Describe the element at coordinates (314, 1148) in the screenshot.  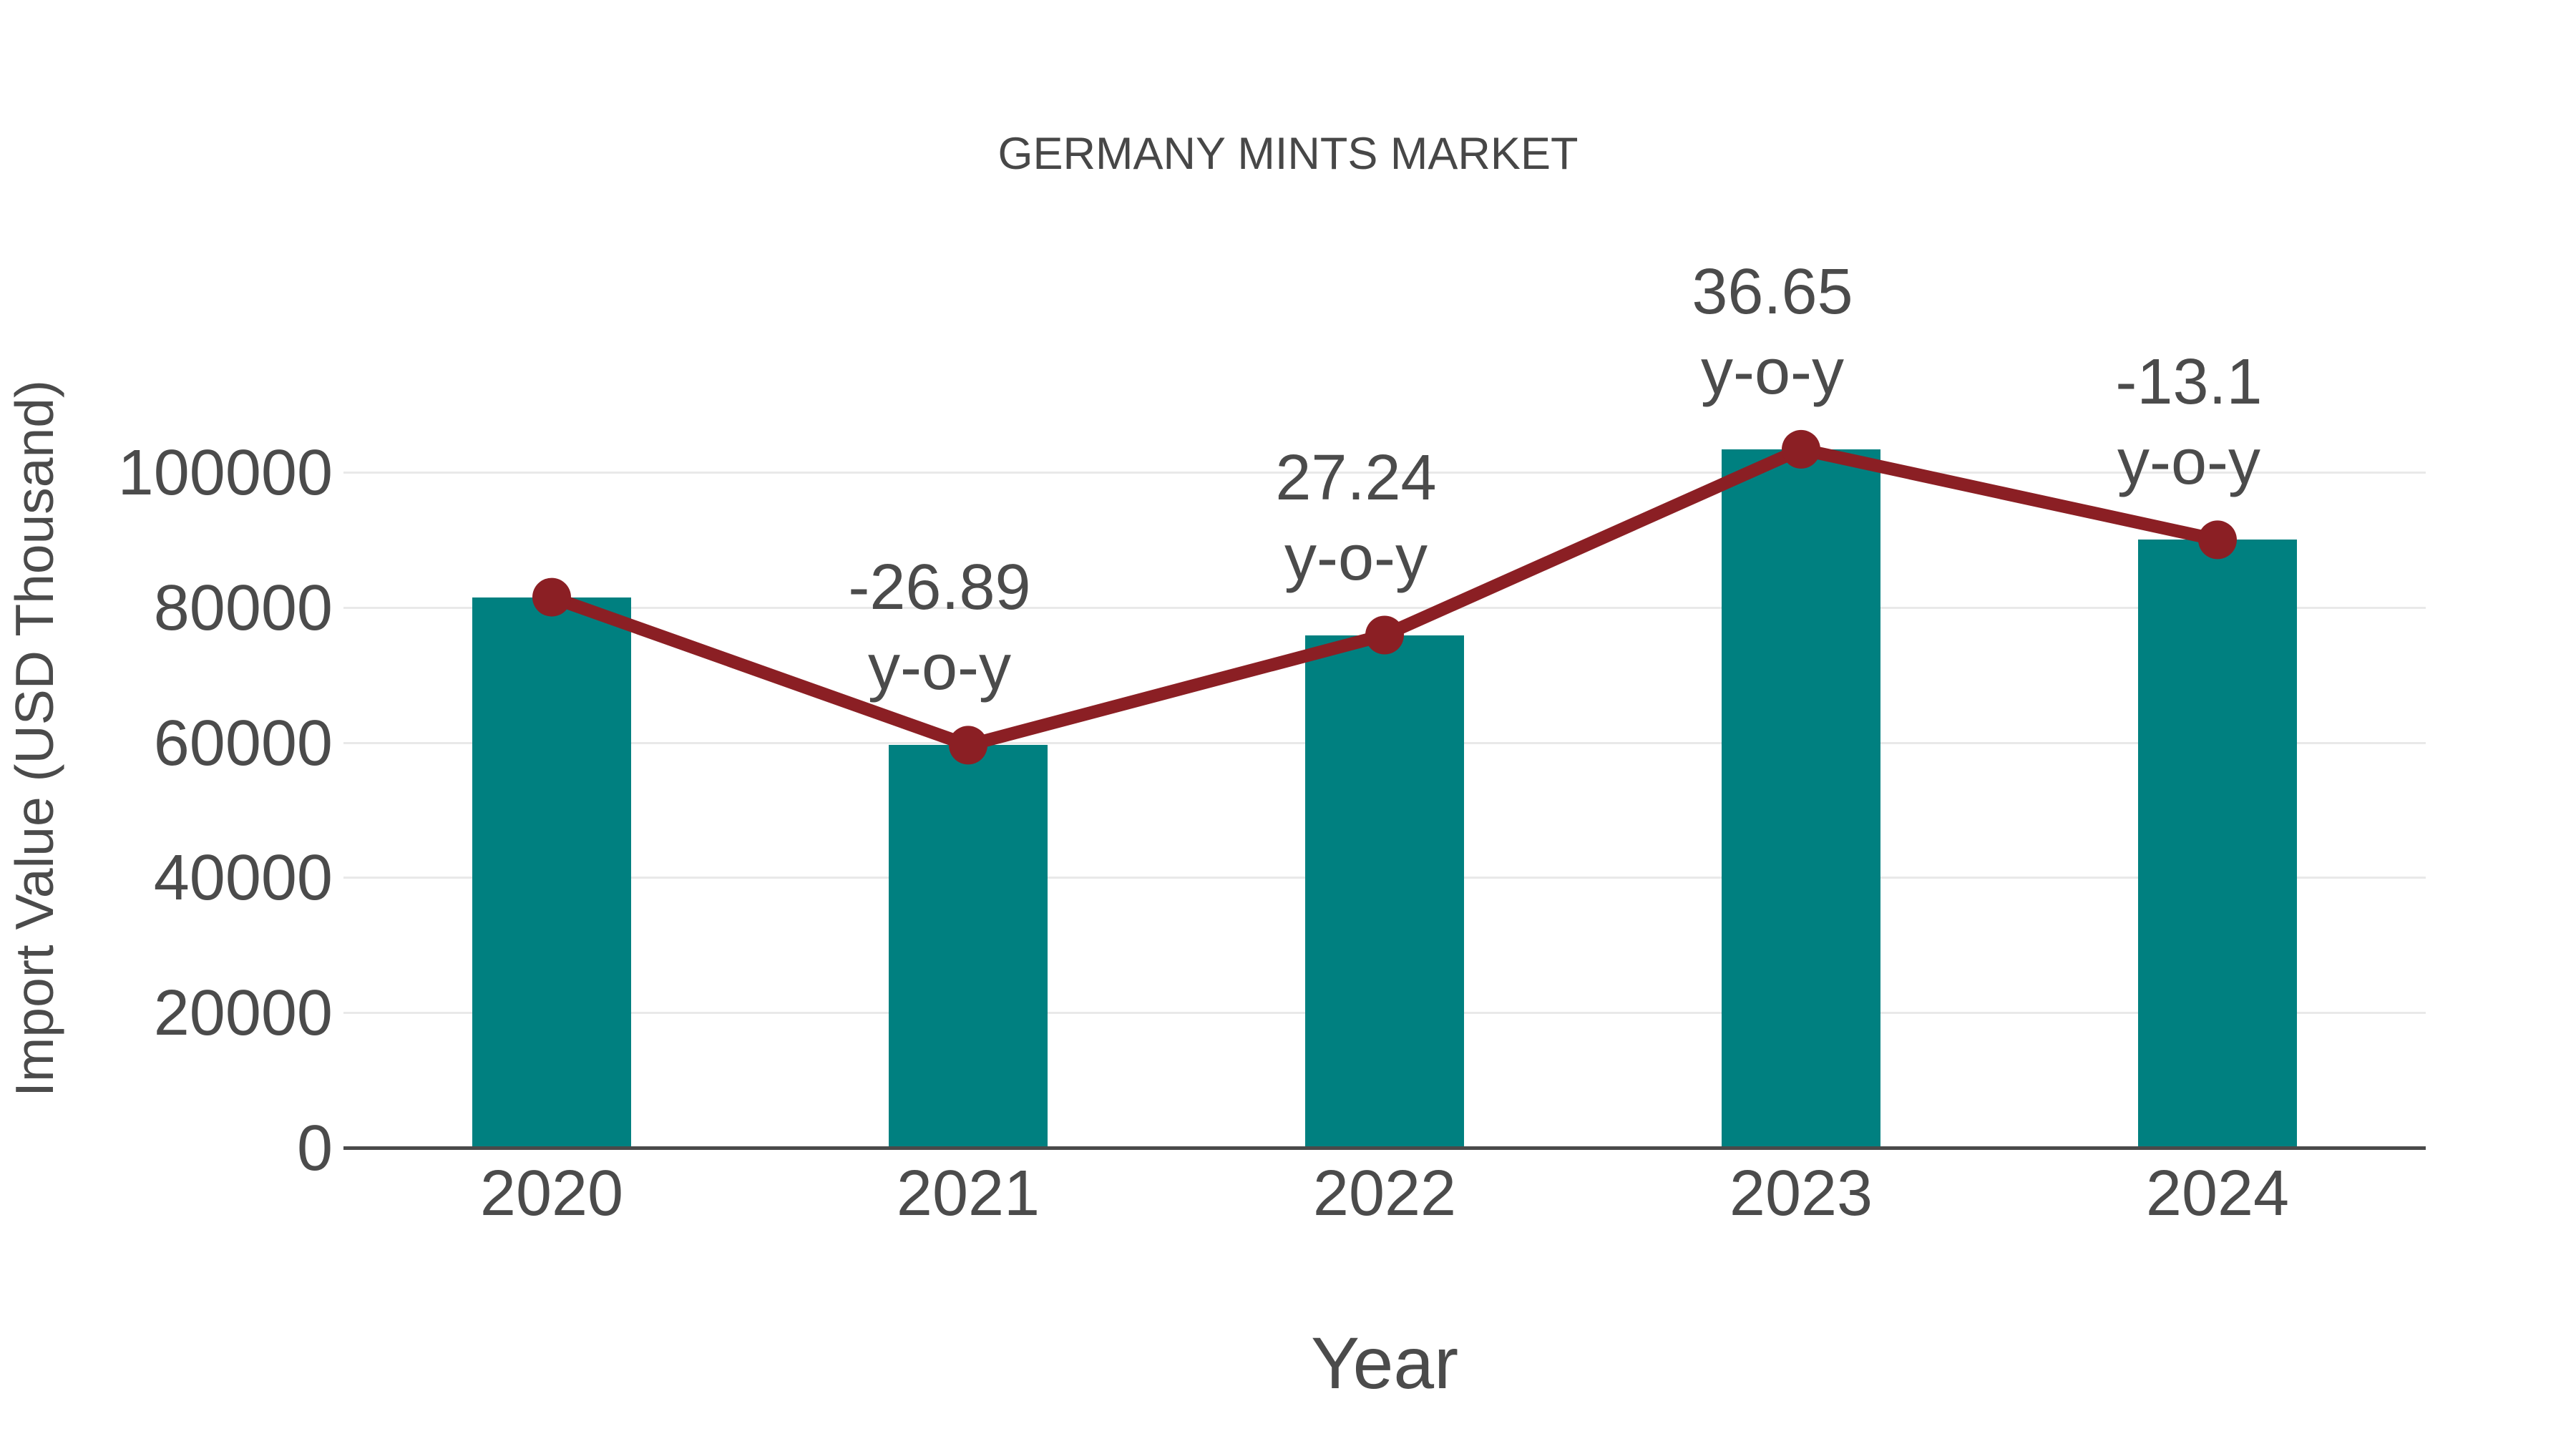
I see `y-tick-label: 0` at that location.